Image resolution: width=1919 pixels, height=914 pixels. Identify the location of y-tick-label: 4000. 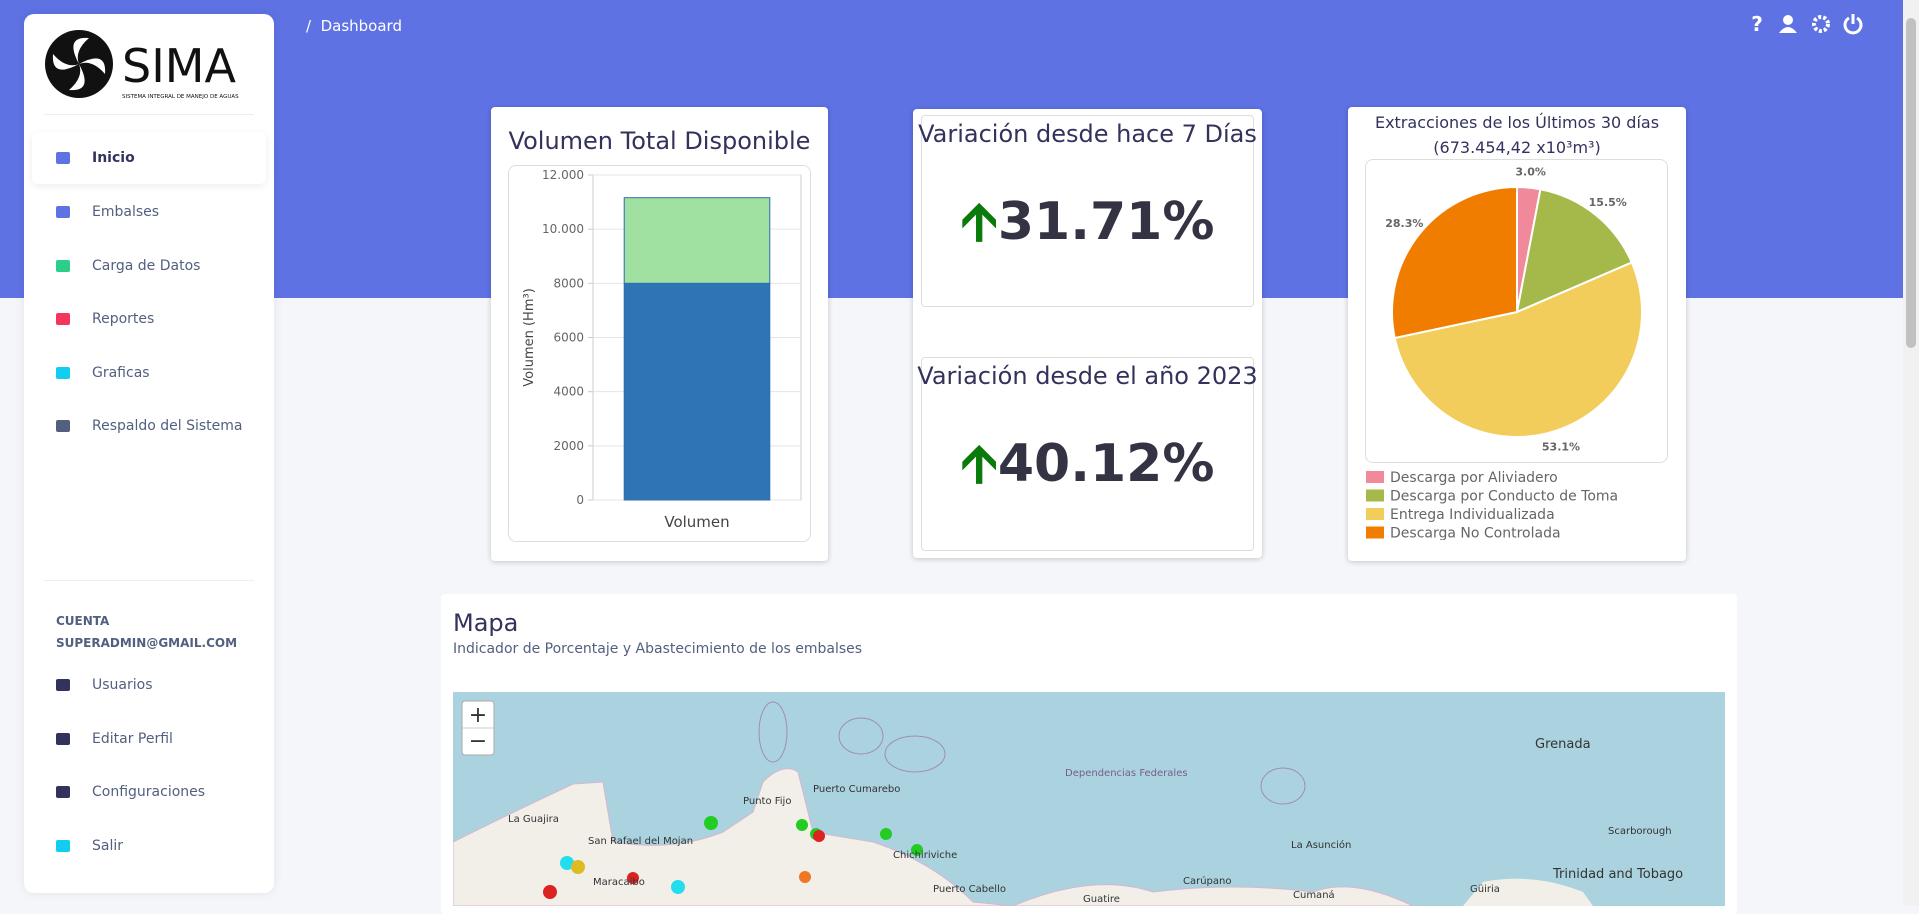
(568, 392).